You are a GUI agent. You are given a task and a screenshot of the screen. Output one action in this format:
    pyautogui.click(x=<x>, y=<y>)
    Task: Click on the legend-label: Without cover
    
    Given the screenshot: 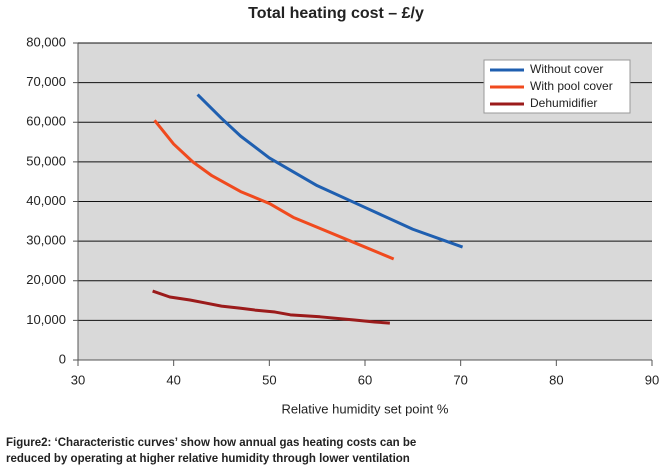 What is the action you would take?
    pyautogui.click(x=566, y=69)
    